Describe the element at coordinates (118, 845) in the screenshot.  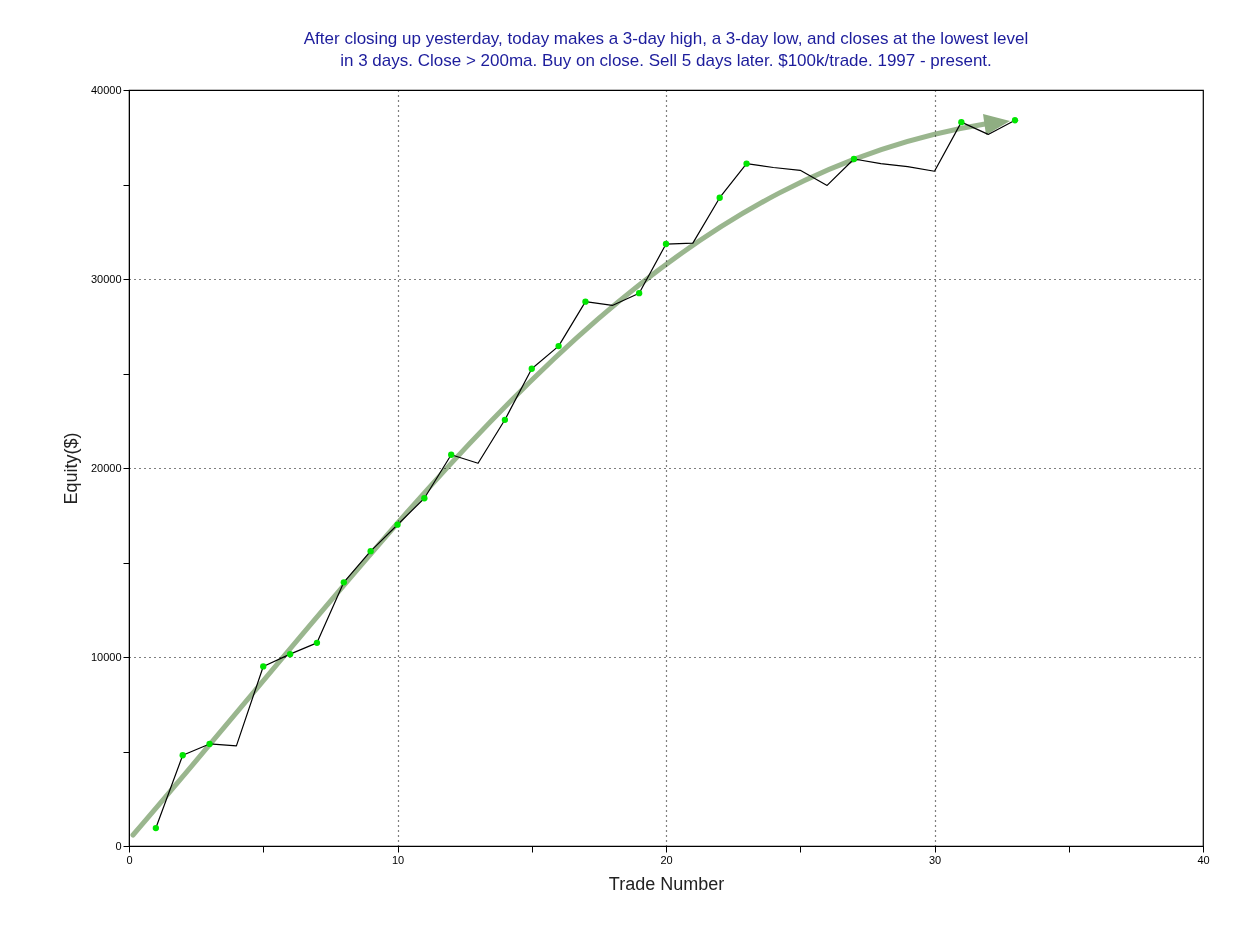
I see `y-tick-label: 0` at that location.